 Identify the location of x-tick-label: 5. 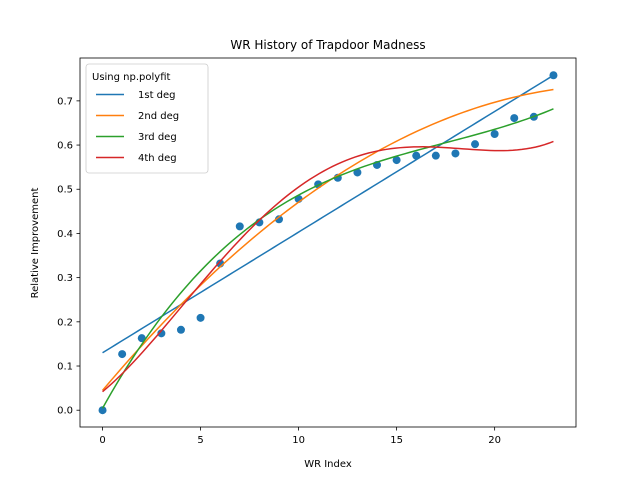
(200, 440).